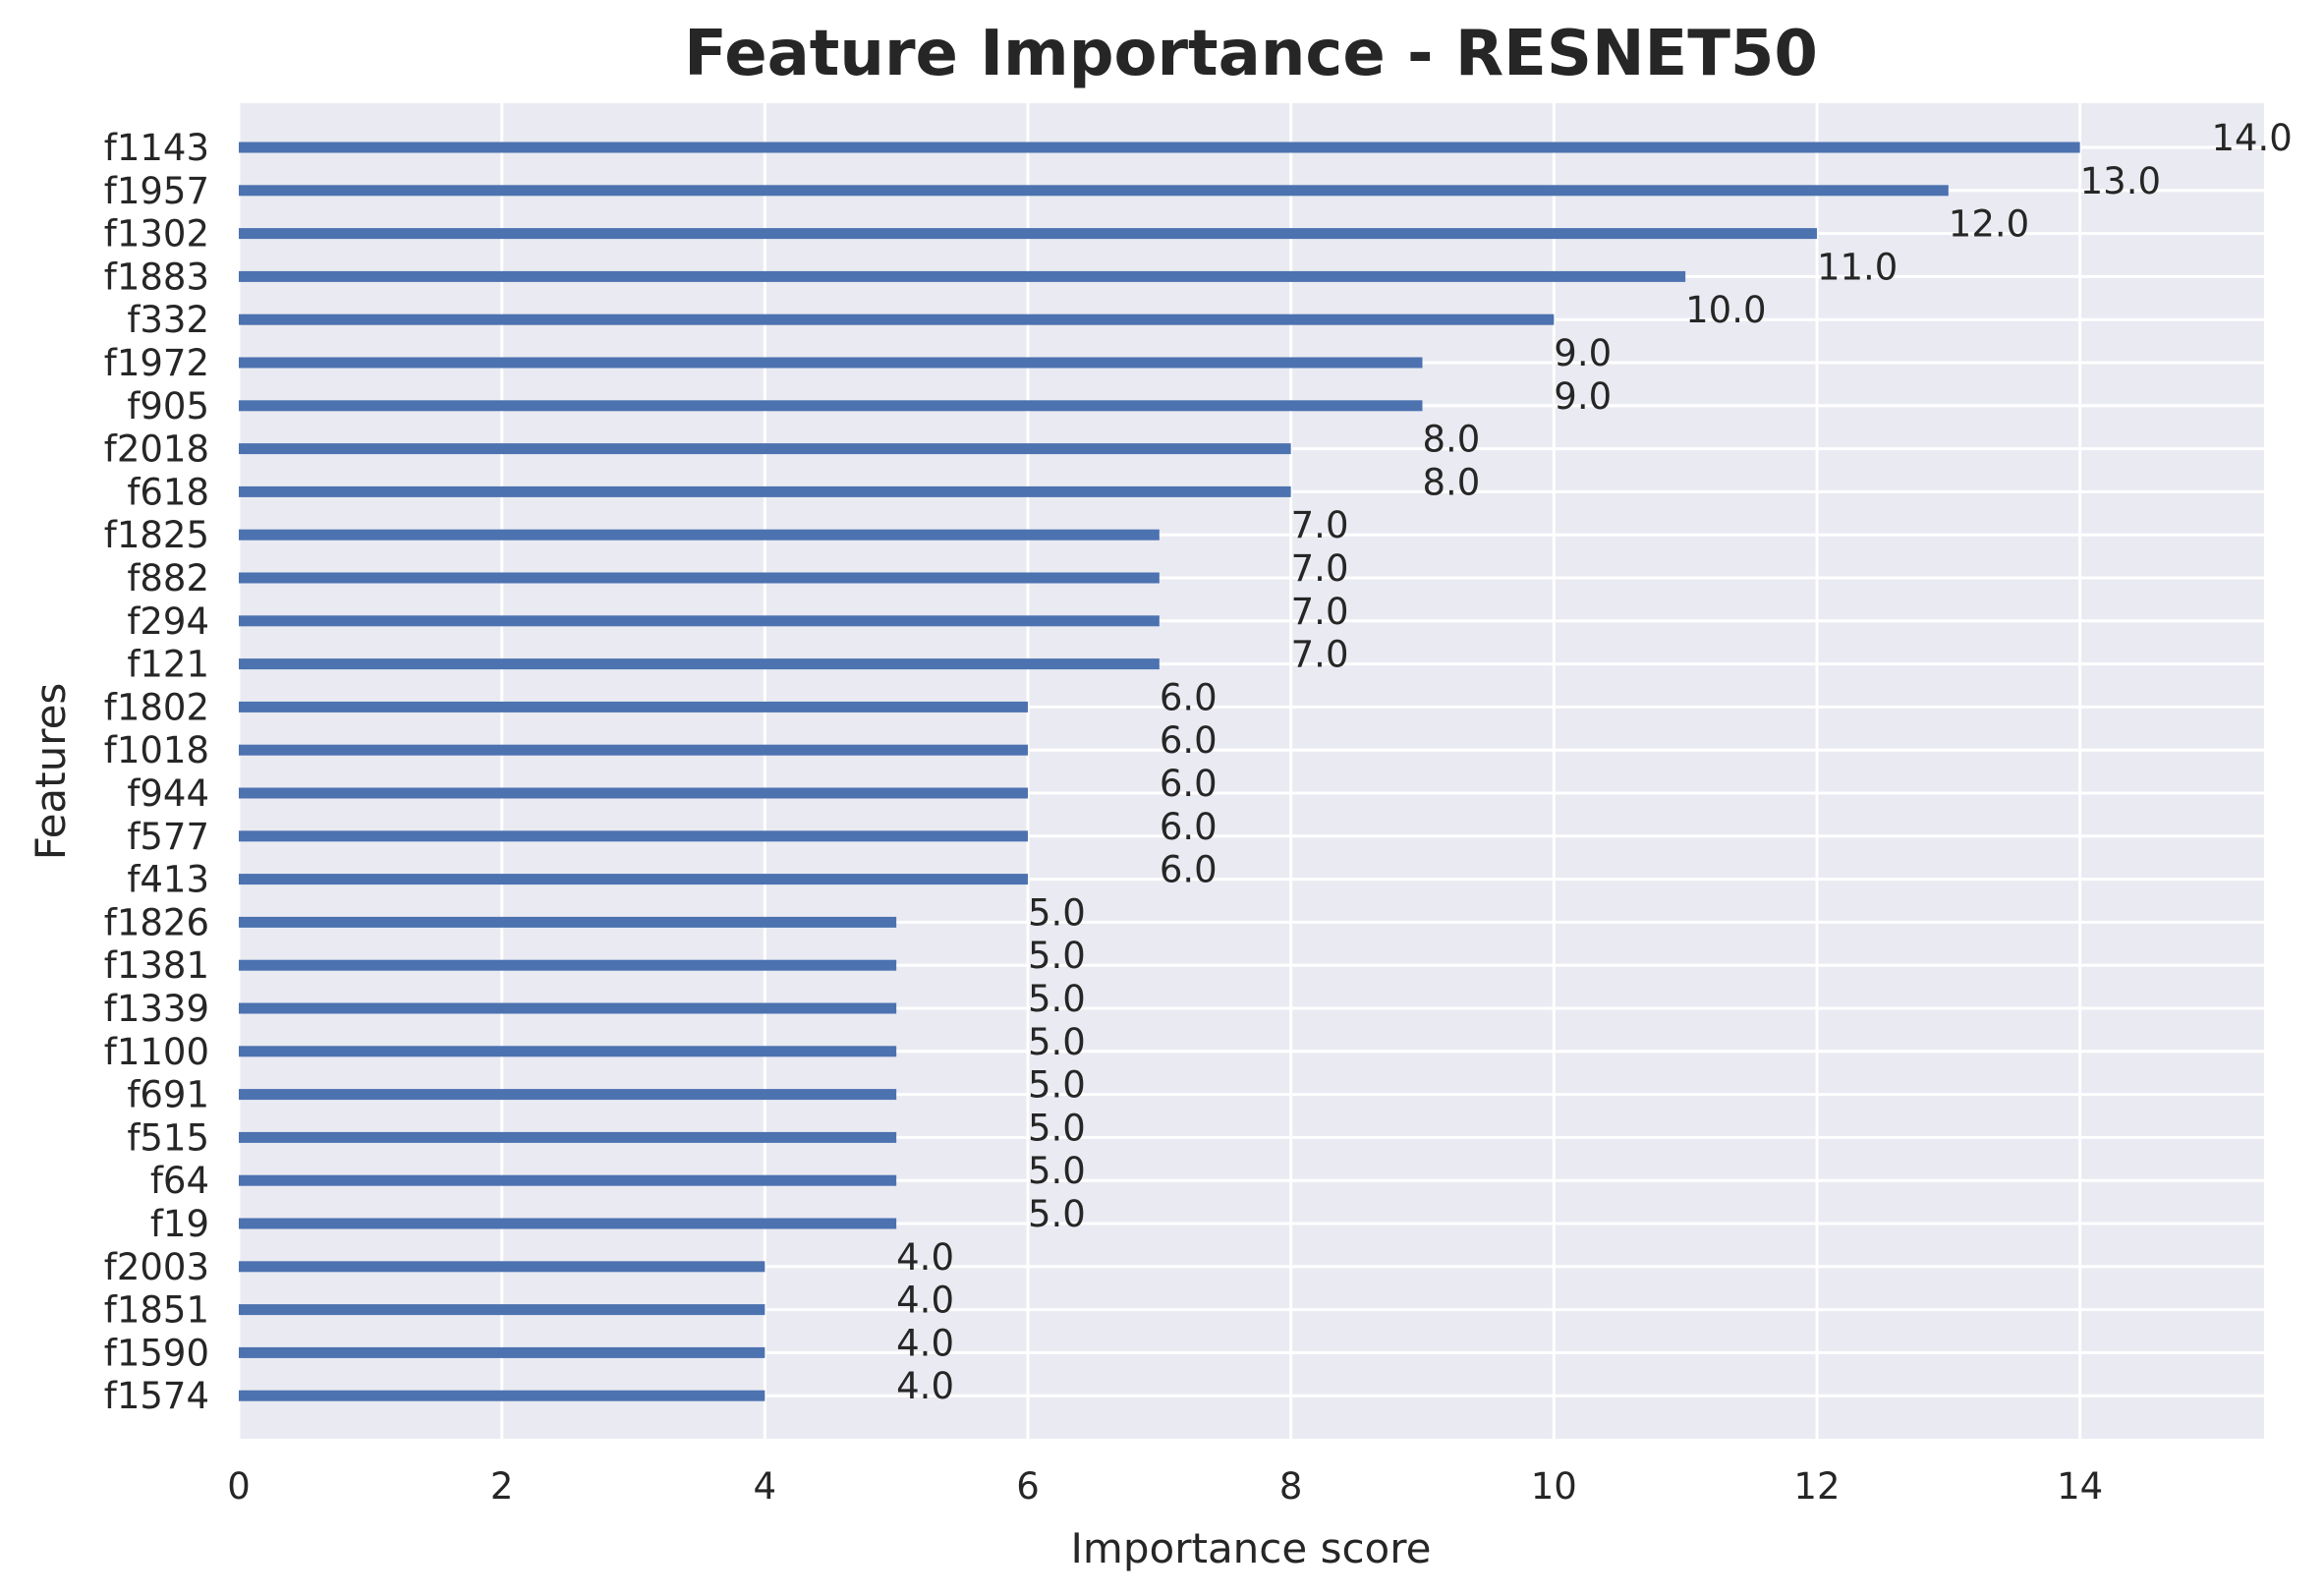 This screenshot has height=1596, width=2324. Describe the element at coordinates (1251, 54) in the screenshot. I see `chart-title: Feature Importance - RESNET50` at that location.